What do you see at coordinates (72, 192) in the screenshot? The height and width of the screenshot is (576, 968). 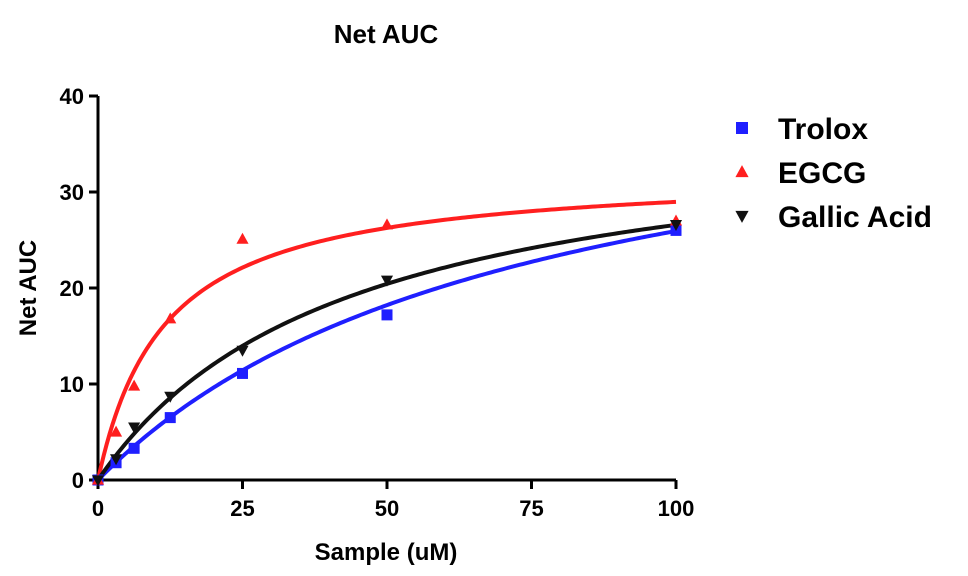 I see `y-tick-label: 30` at bounding box center [72, 192].